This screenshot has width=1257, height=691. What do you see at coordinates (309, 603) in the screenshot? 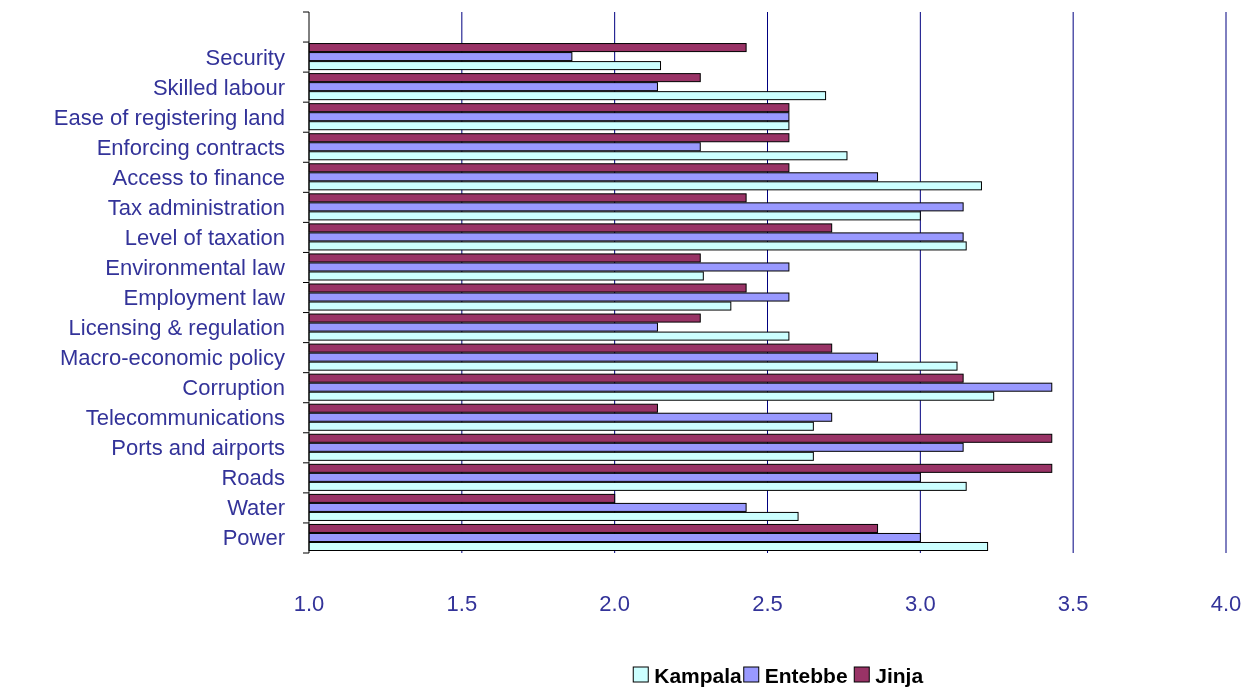
I see `x-tick-label: 1.0` at bounding box center [309, 603].